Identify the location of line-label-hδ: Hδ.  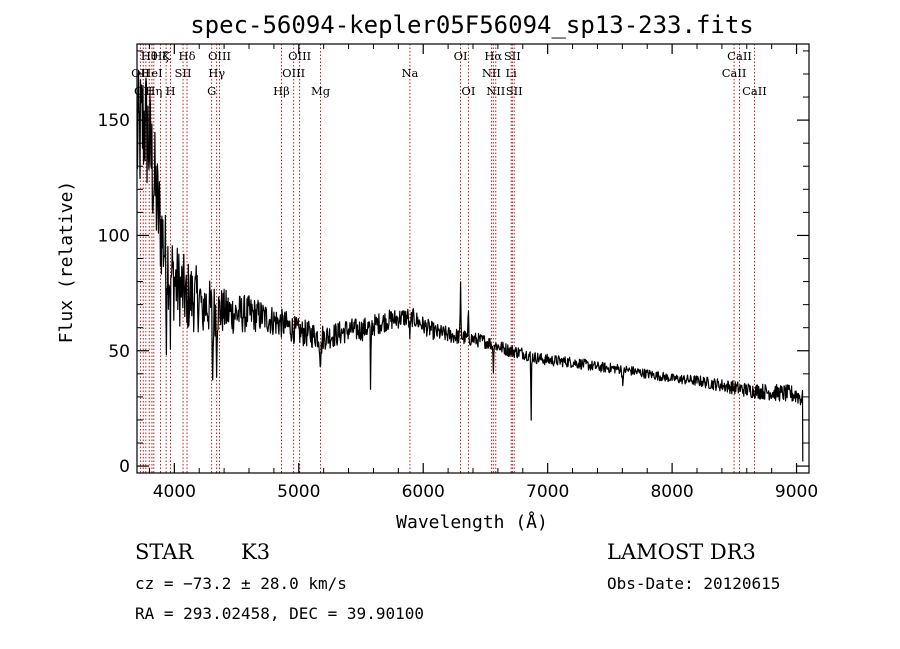
(187, 56).